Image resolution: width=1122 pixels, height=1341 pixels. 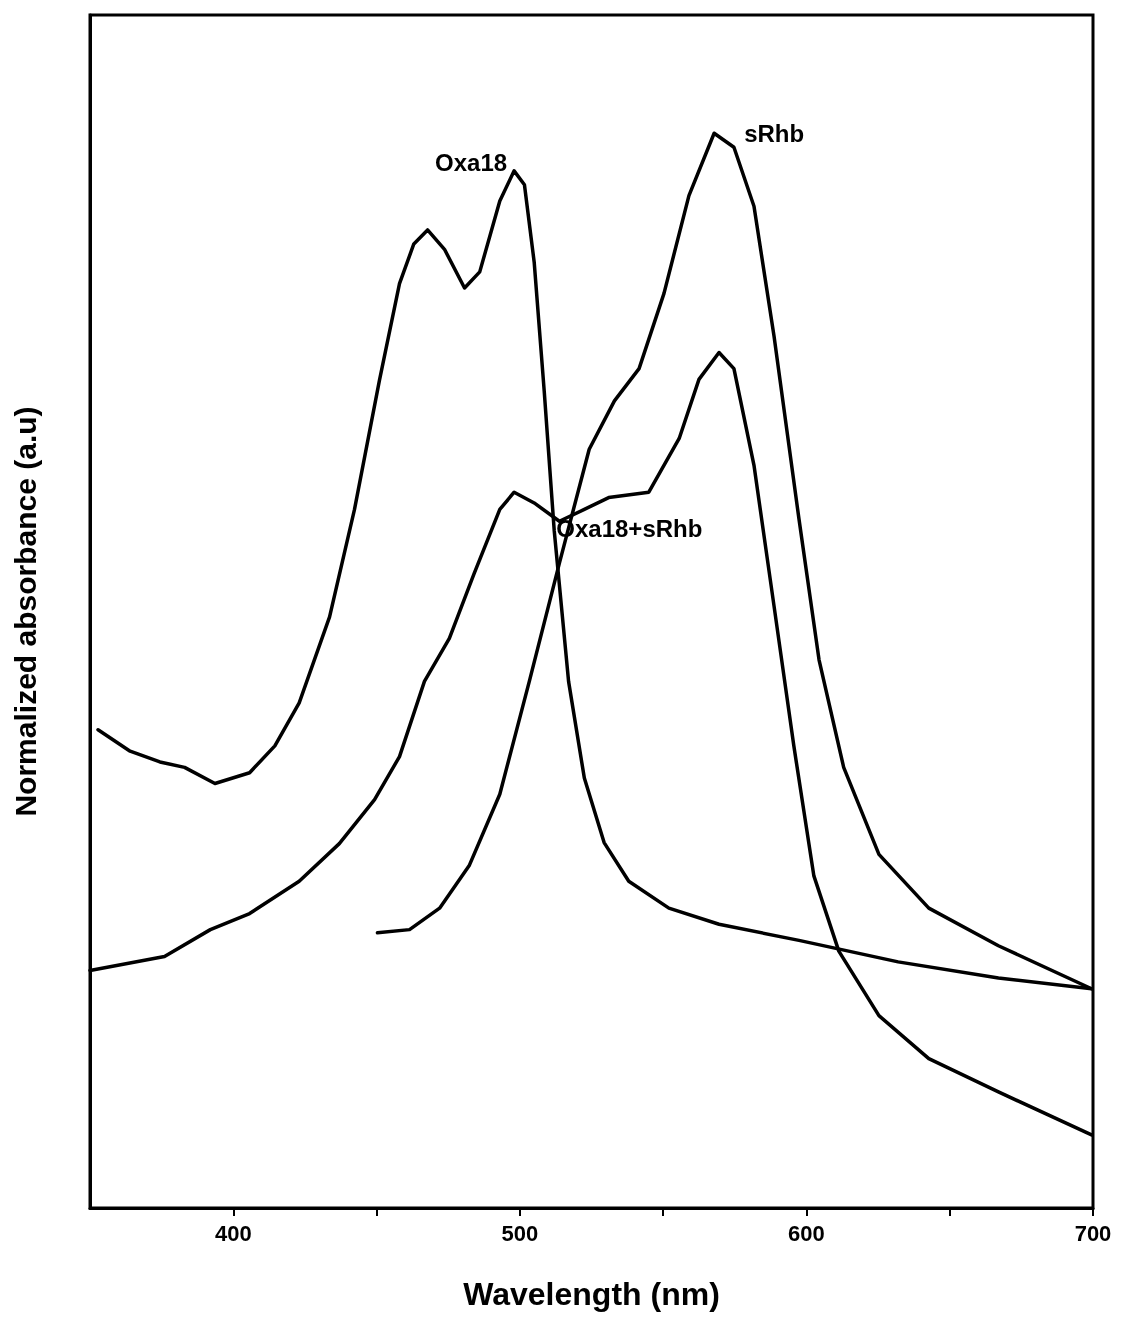 I want to click on x-tick-label: 700, so click(x=1093, y=1233).